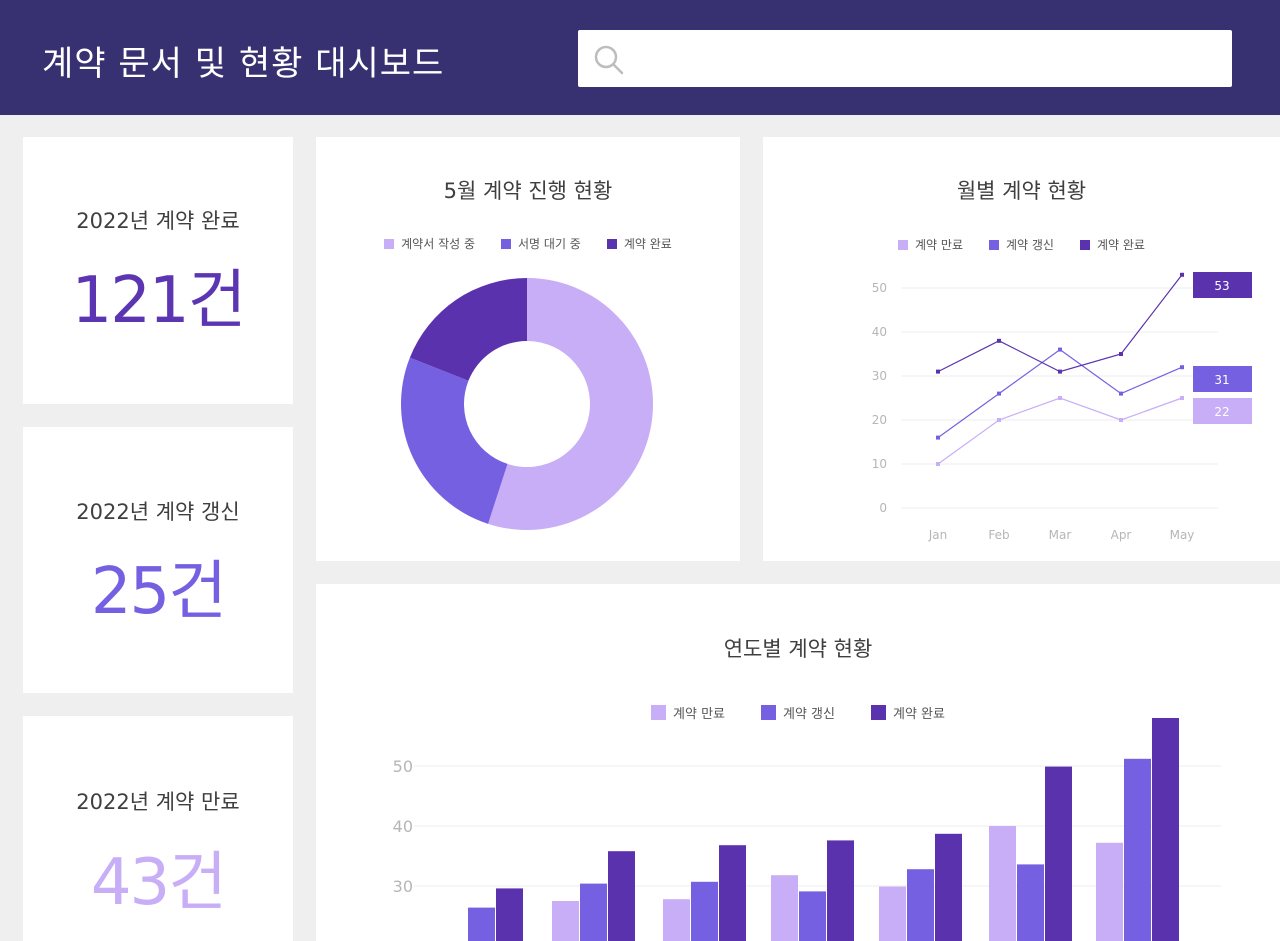 This screenshot has width=1280, height=941. Describe the element at coordinates (158, 828) in the screenshot. I see `stat-card-expired: 2022년 계약 만료 43건` at that location.